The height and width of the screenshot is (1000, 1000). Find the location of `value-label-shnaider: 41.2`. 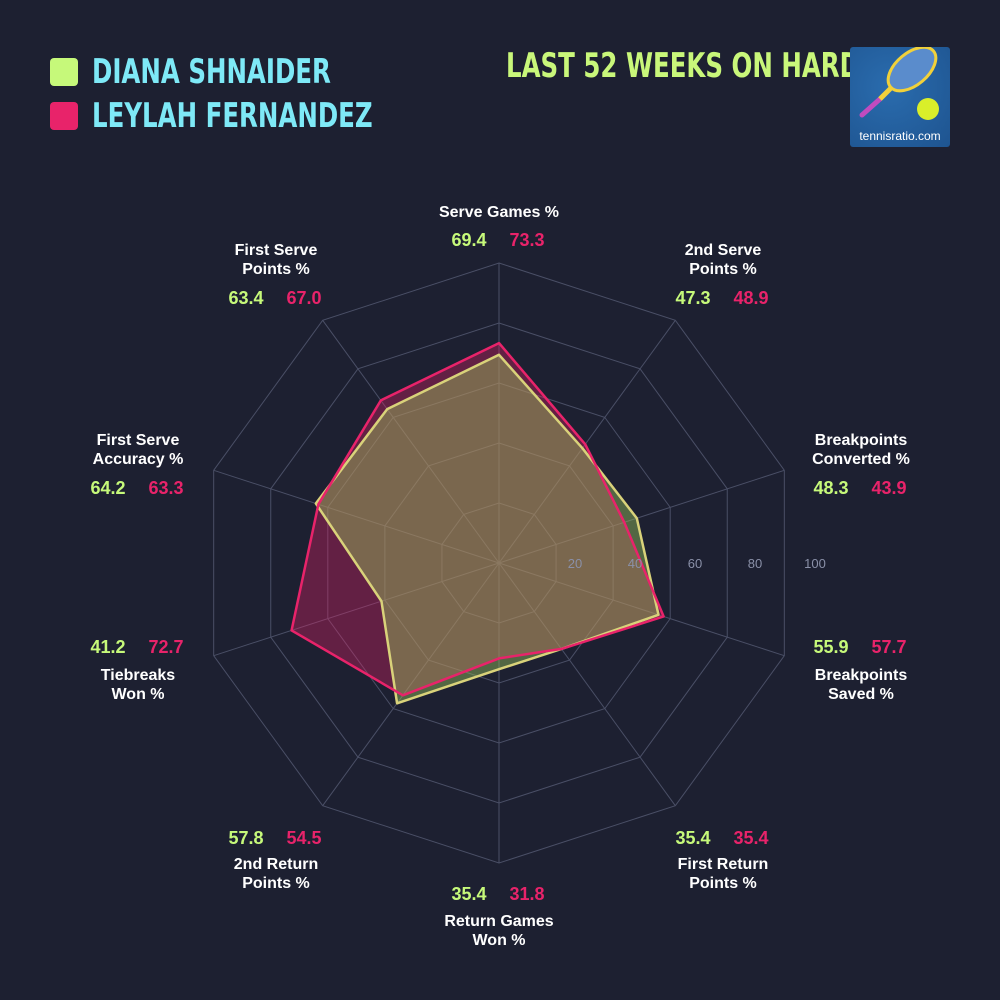

value-label-shnaider: 41.2 is located at coordinates (107, 647).